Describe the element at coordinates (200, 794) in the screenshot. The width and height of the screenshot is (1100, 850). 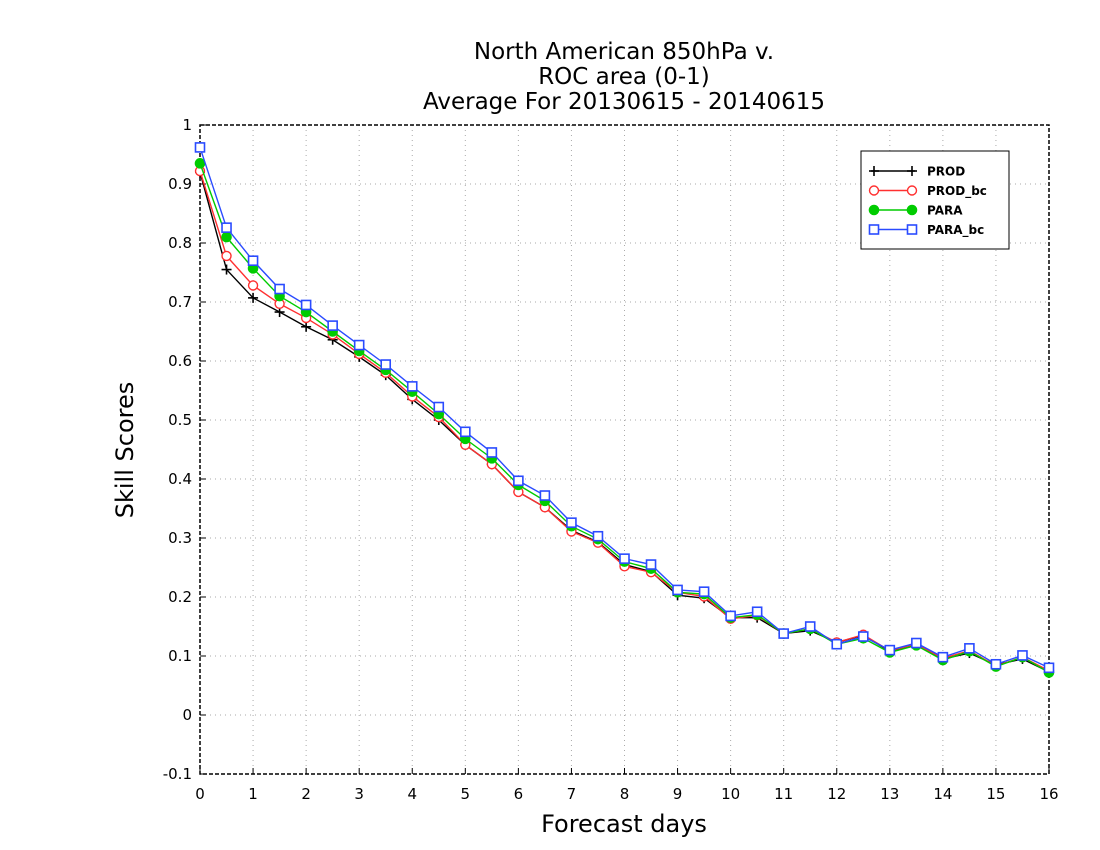
I see `x-tick-label: 0` at that location.